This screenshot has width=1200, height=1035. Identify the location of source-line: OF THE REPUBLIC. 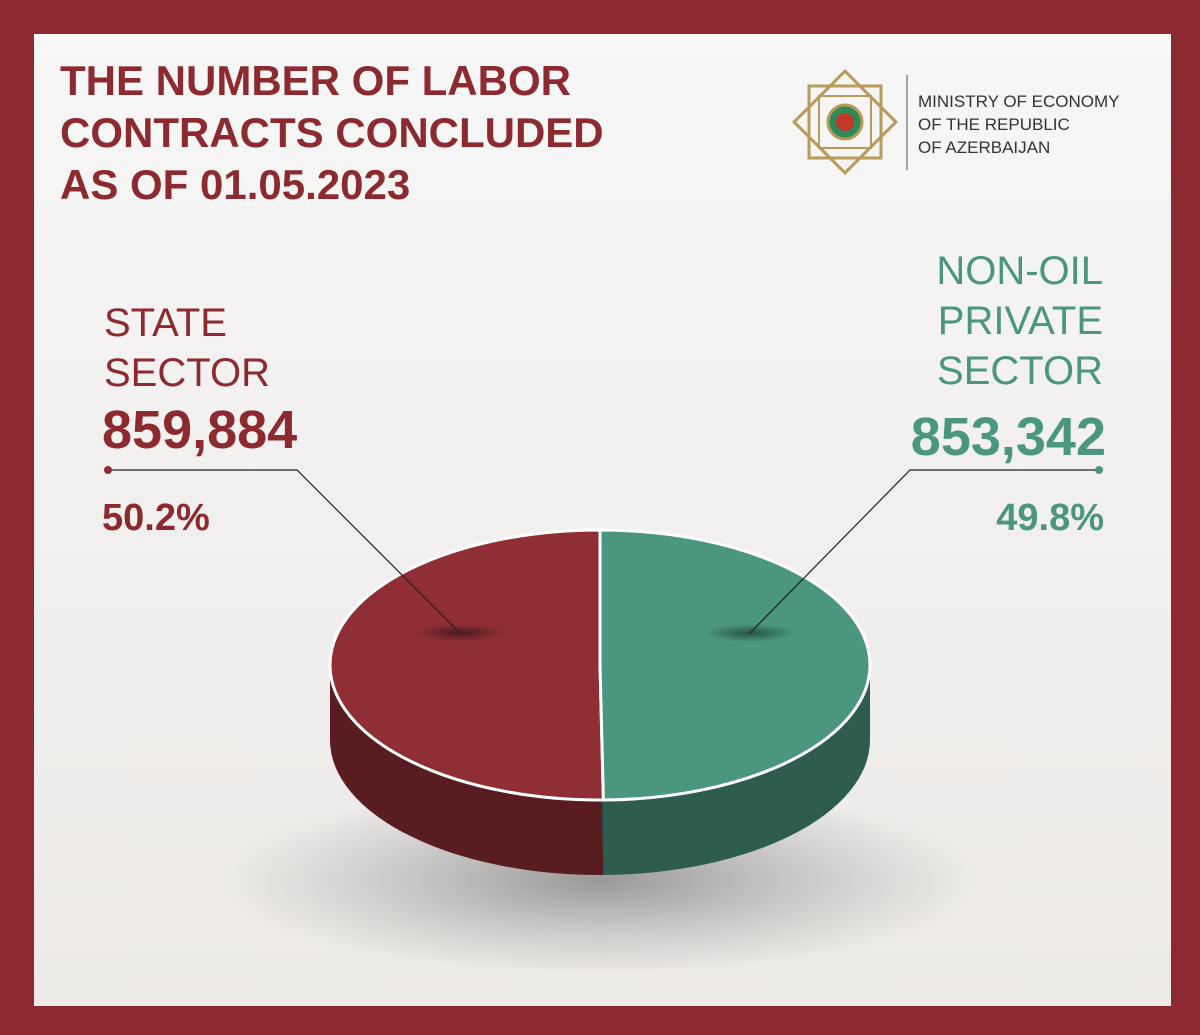
(994, 124).